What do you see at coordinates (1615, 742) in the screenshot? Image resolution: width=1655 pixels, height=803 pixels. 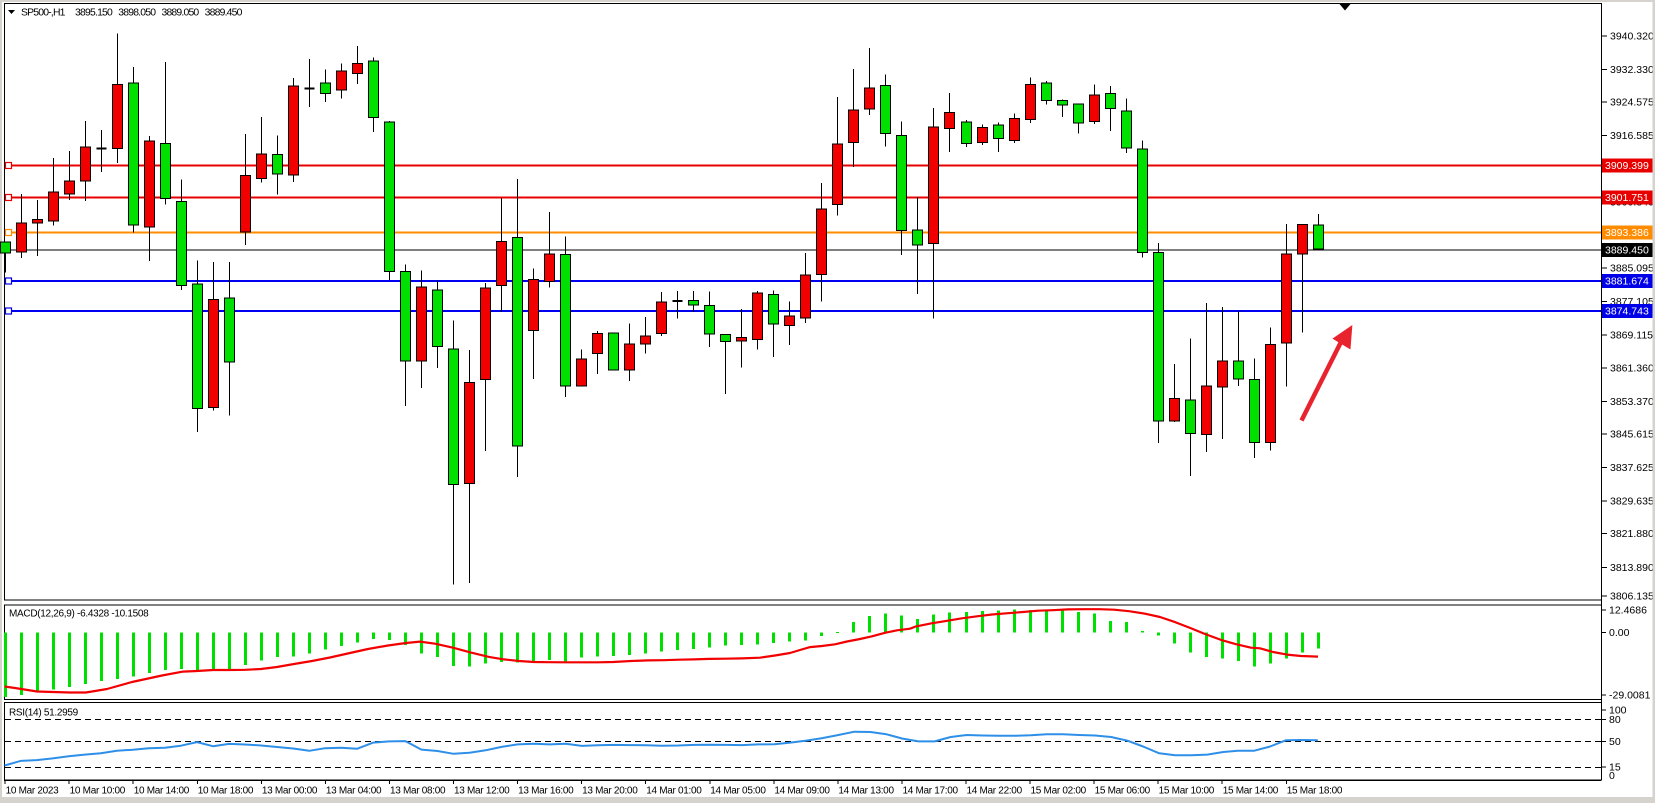 I see `svg-text: 50` at bounding box center [1615, 742].